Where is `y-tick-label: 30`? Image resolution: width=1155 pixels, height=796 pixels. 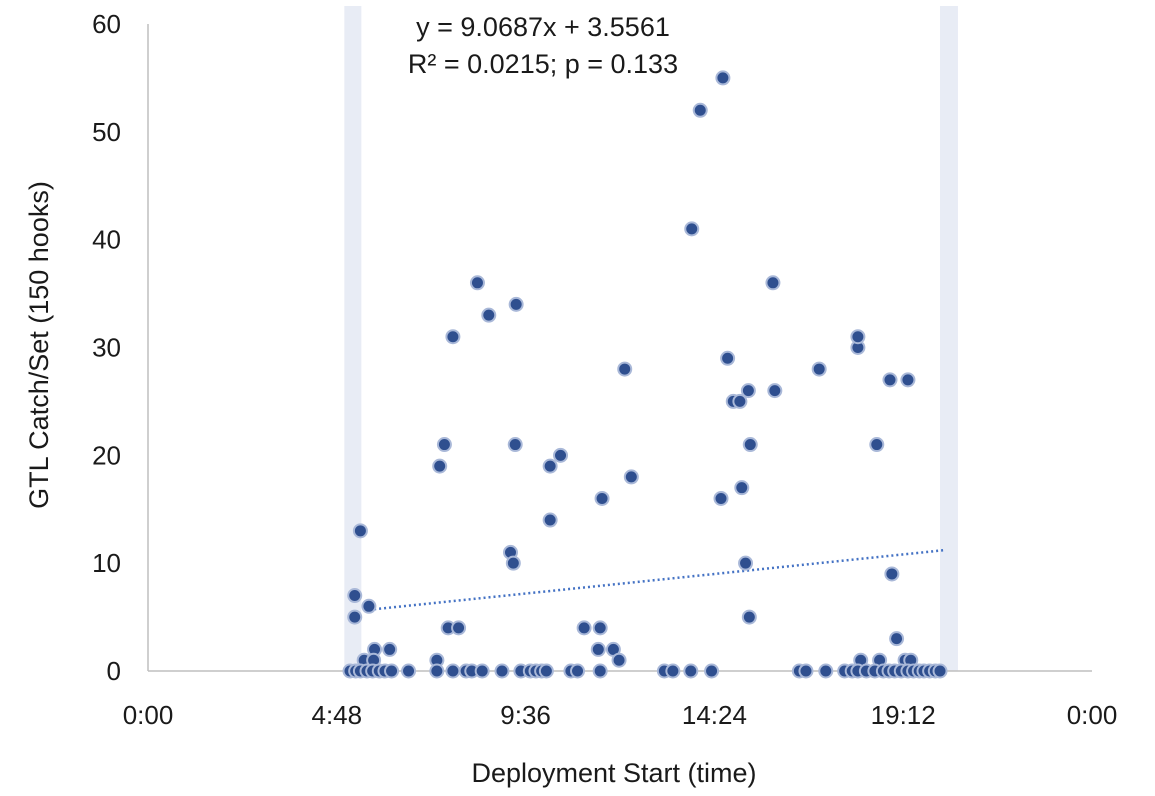
y-tick-label: 30 is located at coordinates (106, 348).